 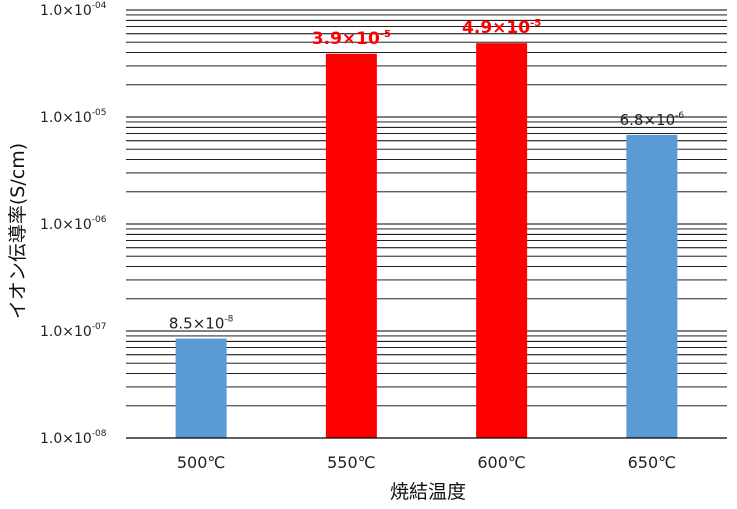 I want to click on y-tick-label: 1.0×10-05, so click(x=73, y=117).